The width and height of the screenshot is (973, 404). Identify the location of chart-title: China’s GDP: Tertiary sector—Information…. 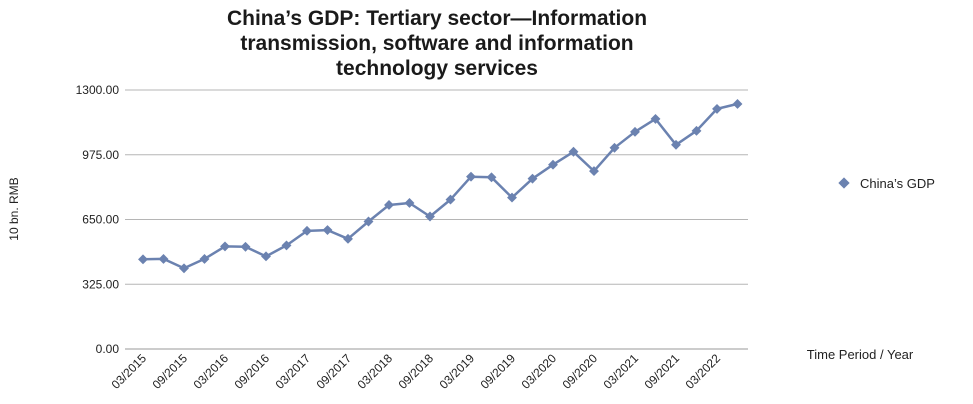
(437, 43).